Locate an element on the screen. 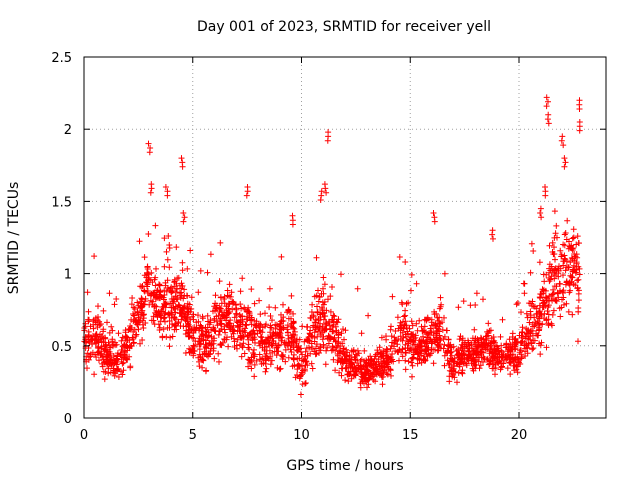 The width and height of the screenshot is (640, 480). y-tick-label: 2 is located at coordinates (68, 130).